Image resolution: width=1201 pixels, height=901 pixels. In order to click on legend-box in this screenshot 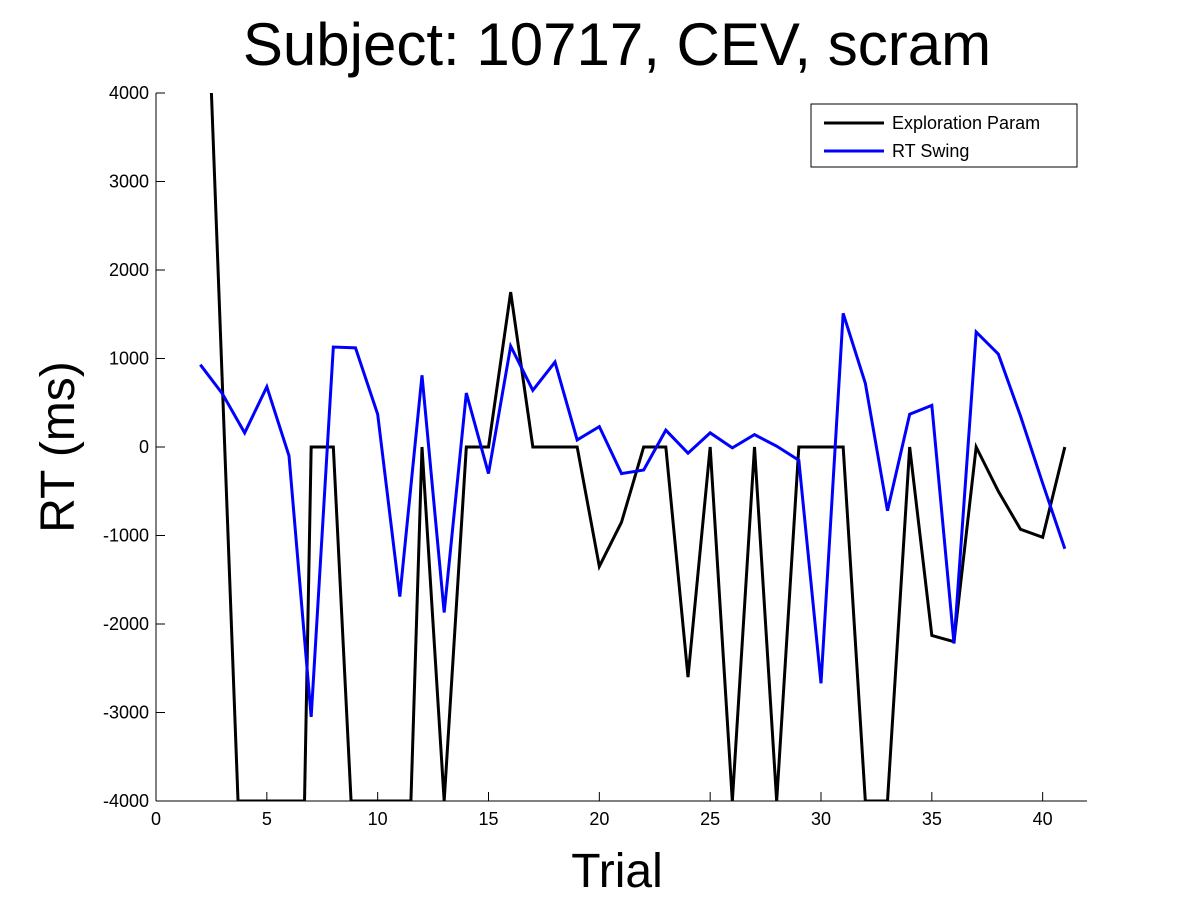, I will do `click(944, 135)`.